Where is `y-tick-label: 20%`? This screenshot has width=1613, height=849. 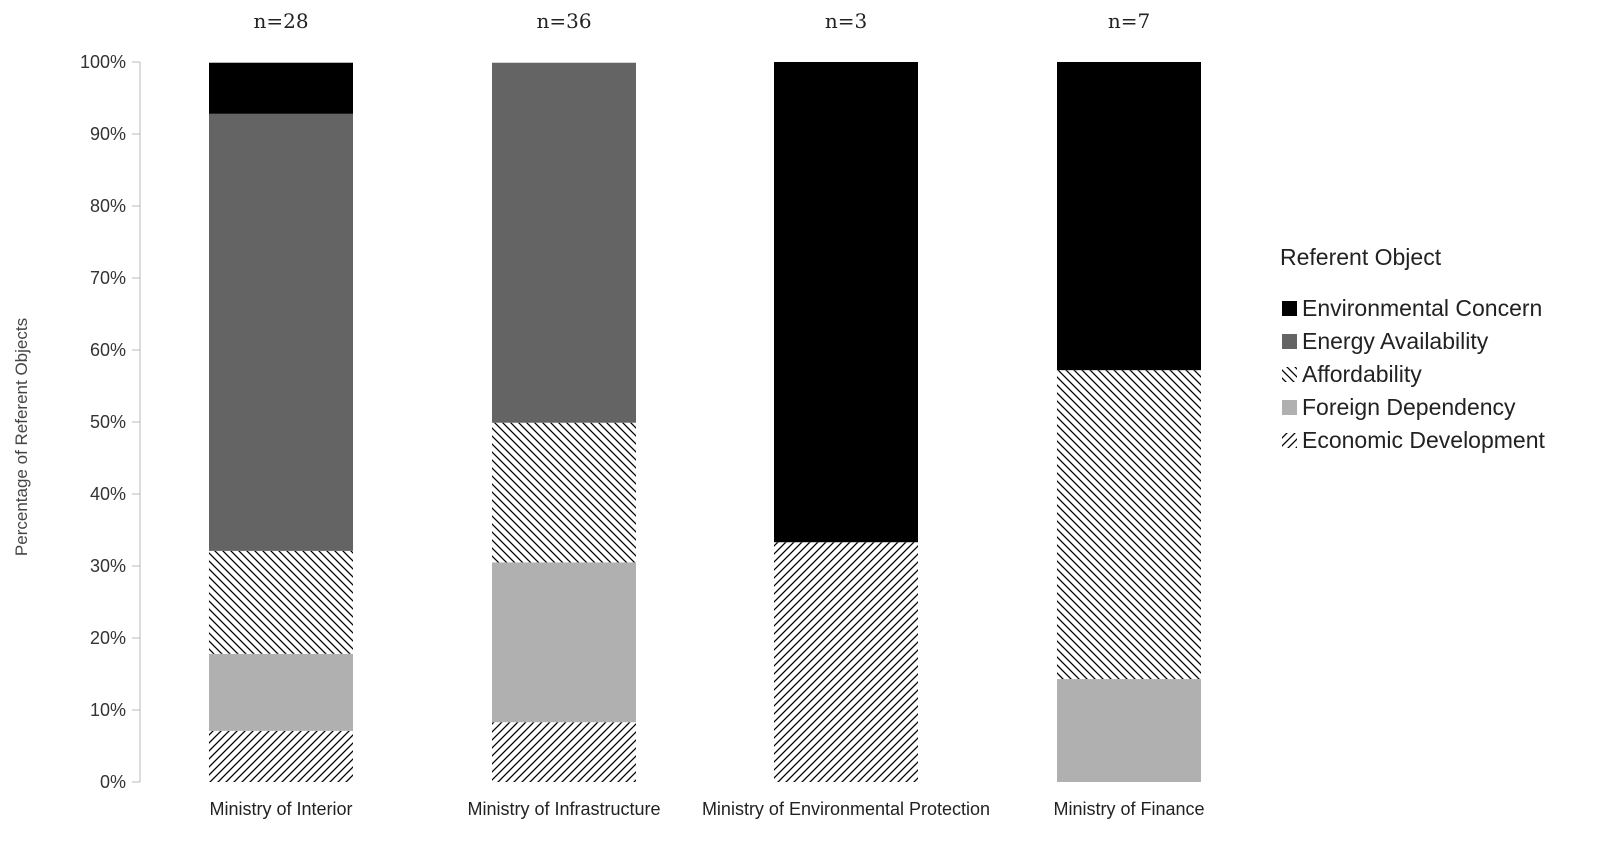 y-tick-label: 20% is located at coordinates (108, 638).